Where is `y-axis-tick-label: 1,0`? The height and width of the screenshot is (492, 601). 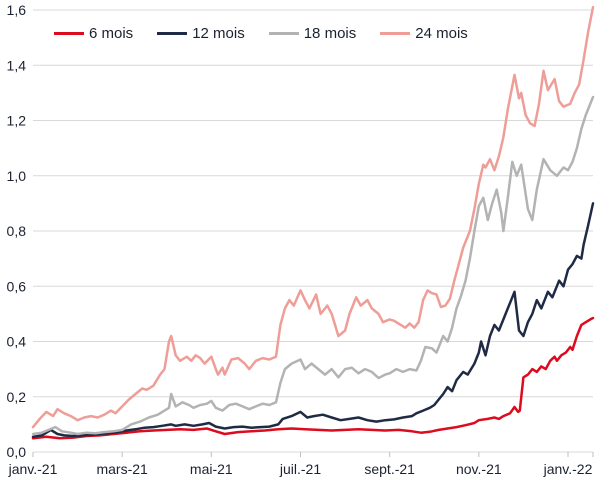 y-axis-tick-label: 1,0 is located at coordinates (17, 176).